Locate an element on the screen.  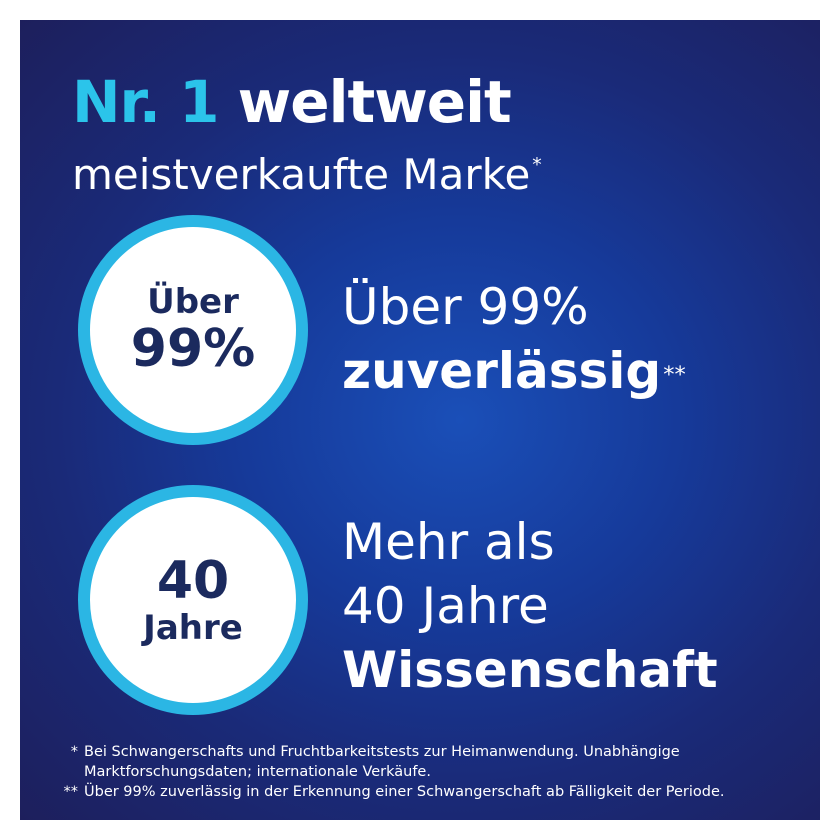
claim: Über 99% zuverlässig** is located at coordinates (514, 339).